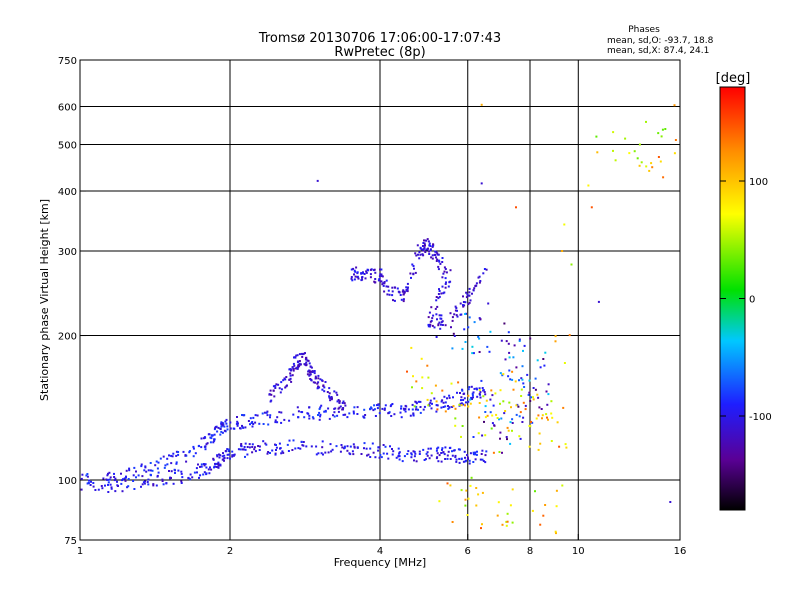 The height and width of the screenshot is (600, 800). I want to click on x-tick-label: 1, so click(80, 551).